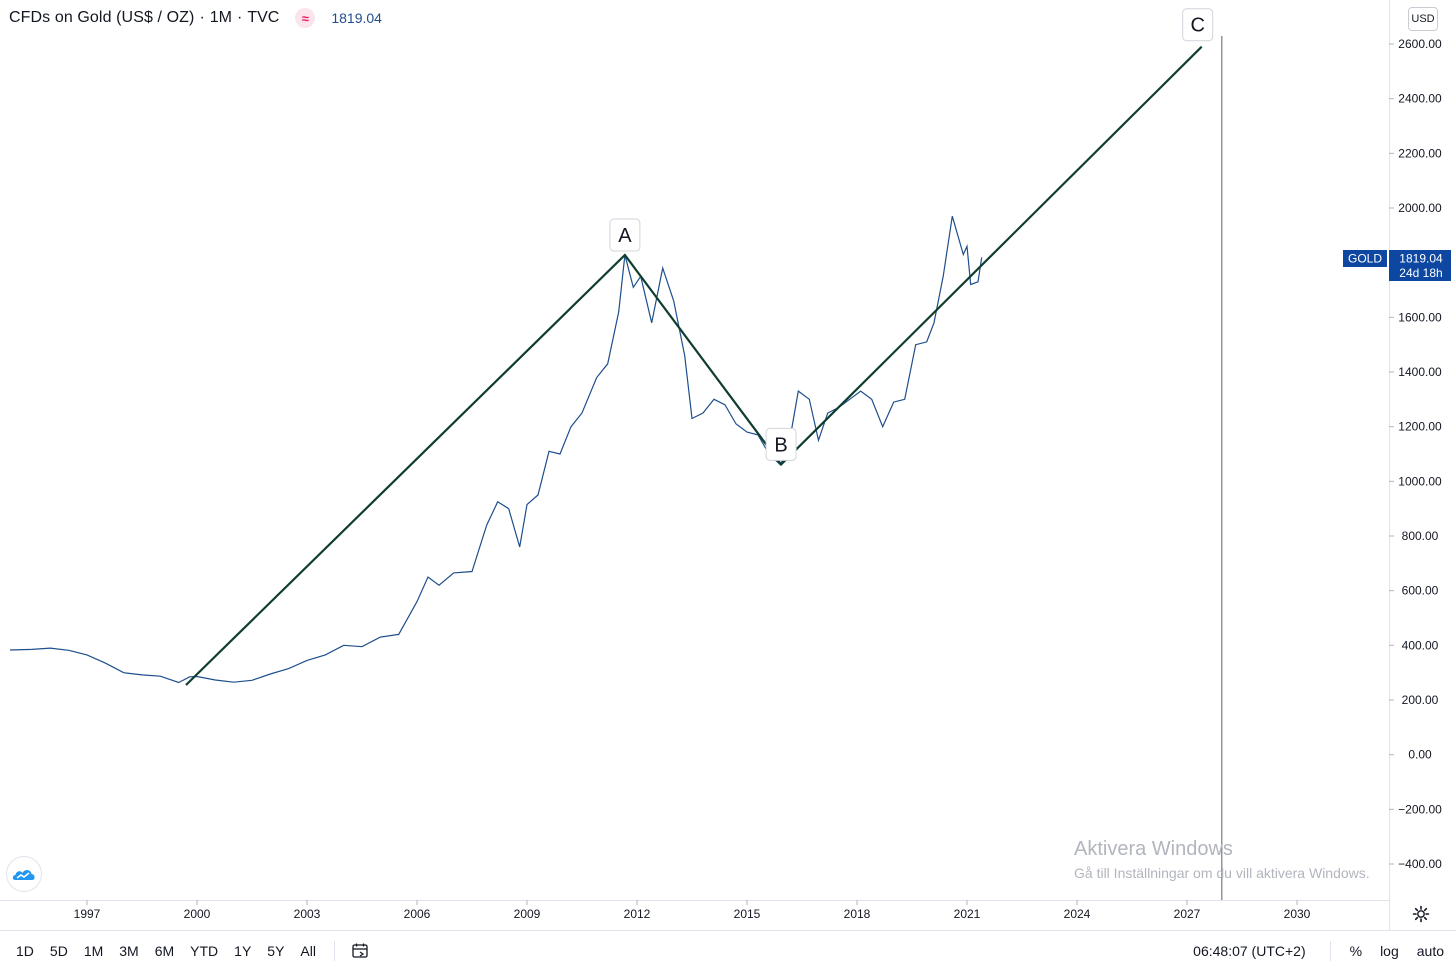 This screenshot has height=971, width=1456. What do you see at coordinates (93, 951) in the screenshot?
I see `range-1m-button: 1M` at bounding box center [93, 951].